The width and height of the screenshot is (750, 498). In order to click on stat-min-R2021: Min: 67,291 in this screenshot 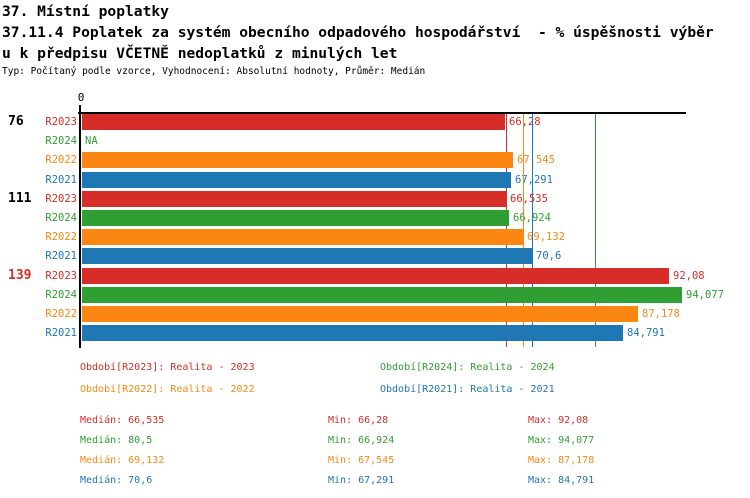, I will do `click(361, 480)`.